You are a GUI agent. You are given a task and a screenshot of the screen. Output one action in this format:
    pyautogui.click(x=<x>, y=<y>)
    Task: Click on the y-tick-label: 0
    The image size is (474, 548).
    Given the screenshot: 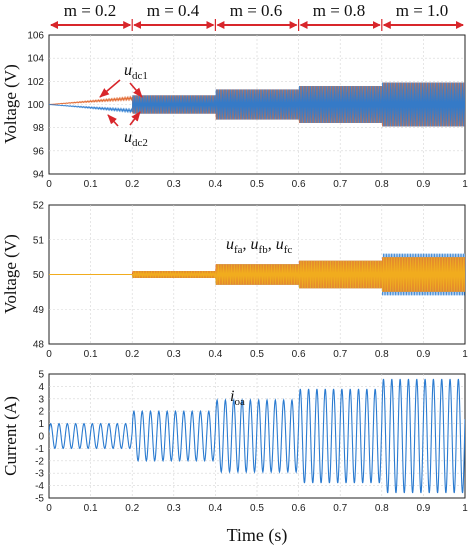 What is the action you would take?
    pyautogui.click(x=41, y=437)
    